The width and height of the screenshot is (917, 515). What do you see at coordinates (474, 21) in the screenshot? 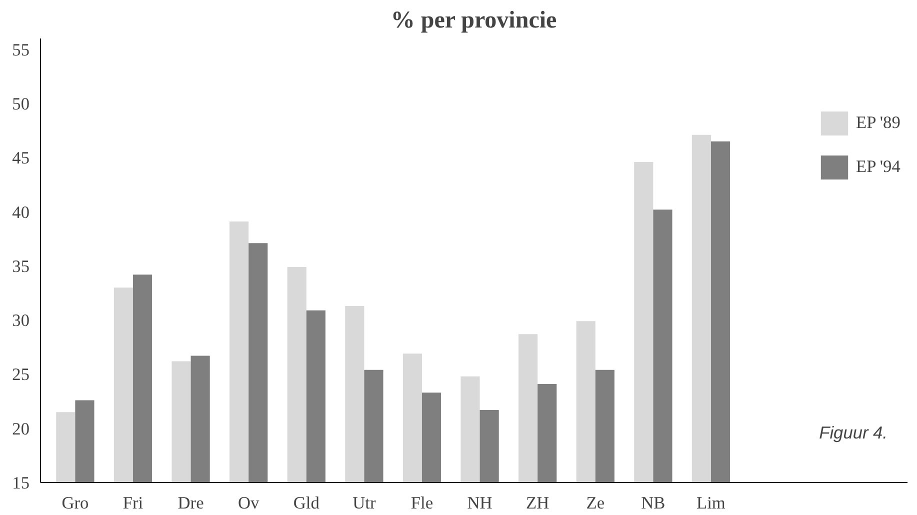
I see `chart-title: % per provincie` at bounding box center [474, 21].